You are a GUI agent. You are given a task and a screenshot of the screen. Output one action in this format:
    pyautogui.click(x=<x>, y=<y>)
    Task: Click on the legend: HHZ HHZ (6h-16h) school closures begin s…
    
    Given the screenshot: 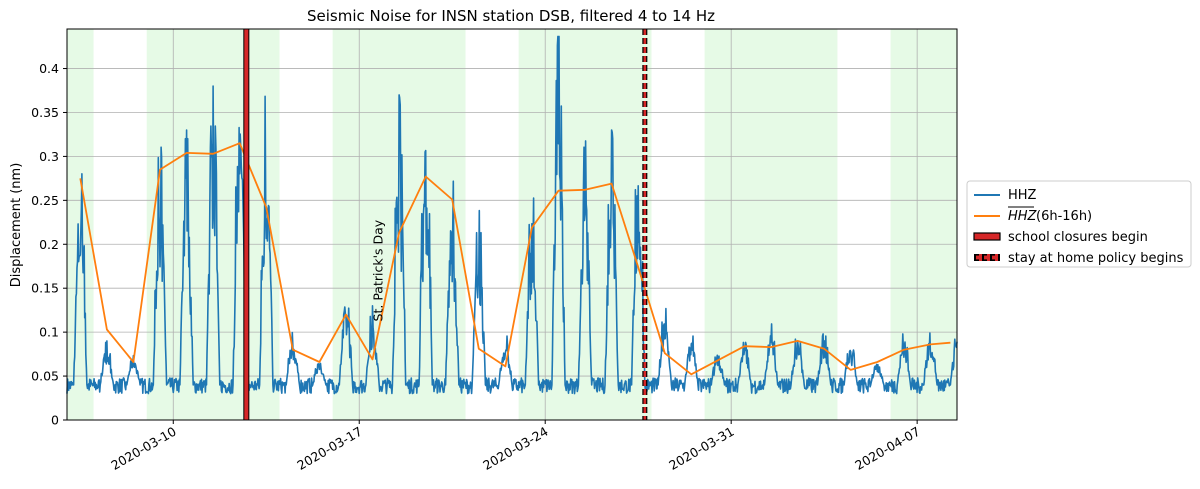 What is the action you would take?
    pyautogui.click(x=1079, y=224)
    